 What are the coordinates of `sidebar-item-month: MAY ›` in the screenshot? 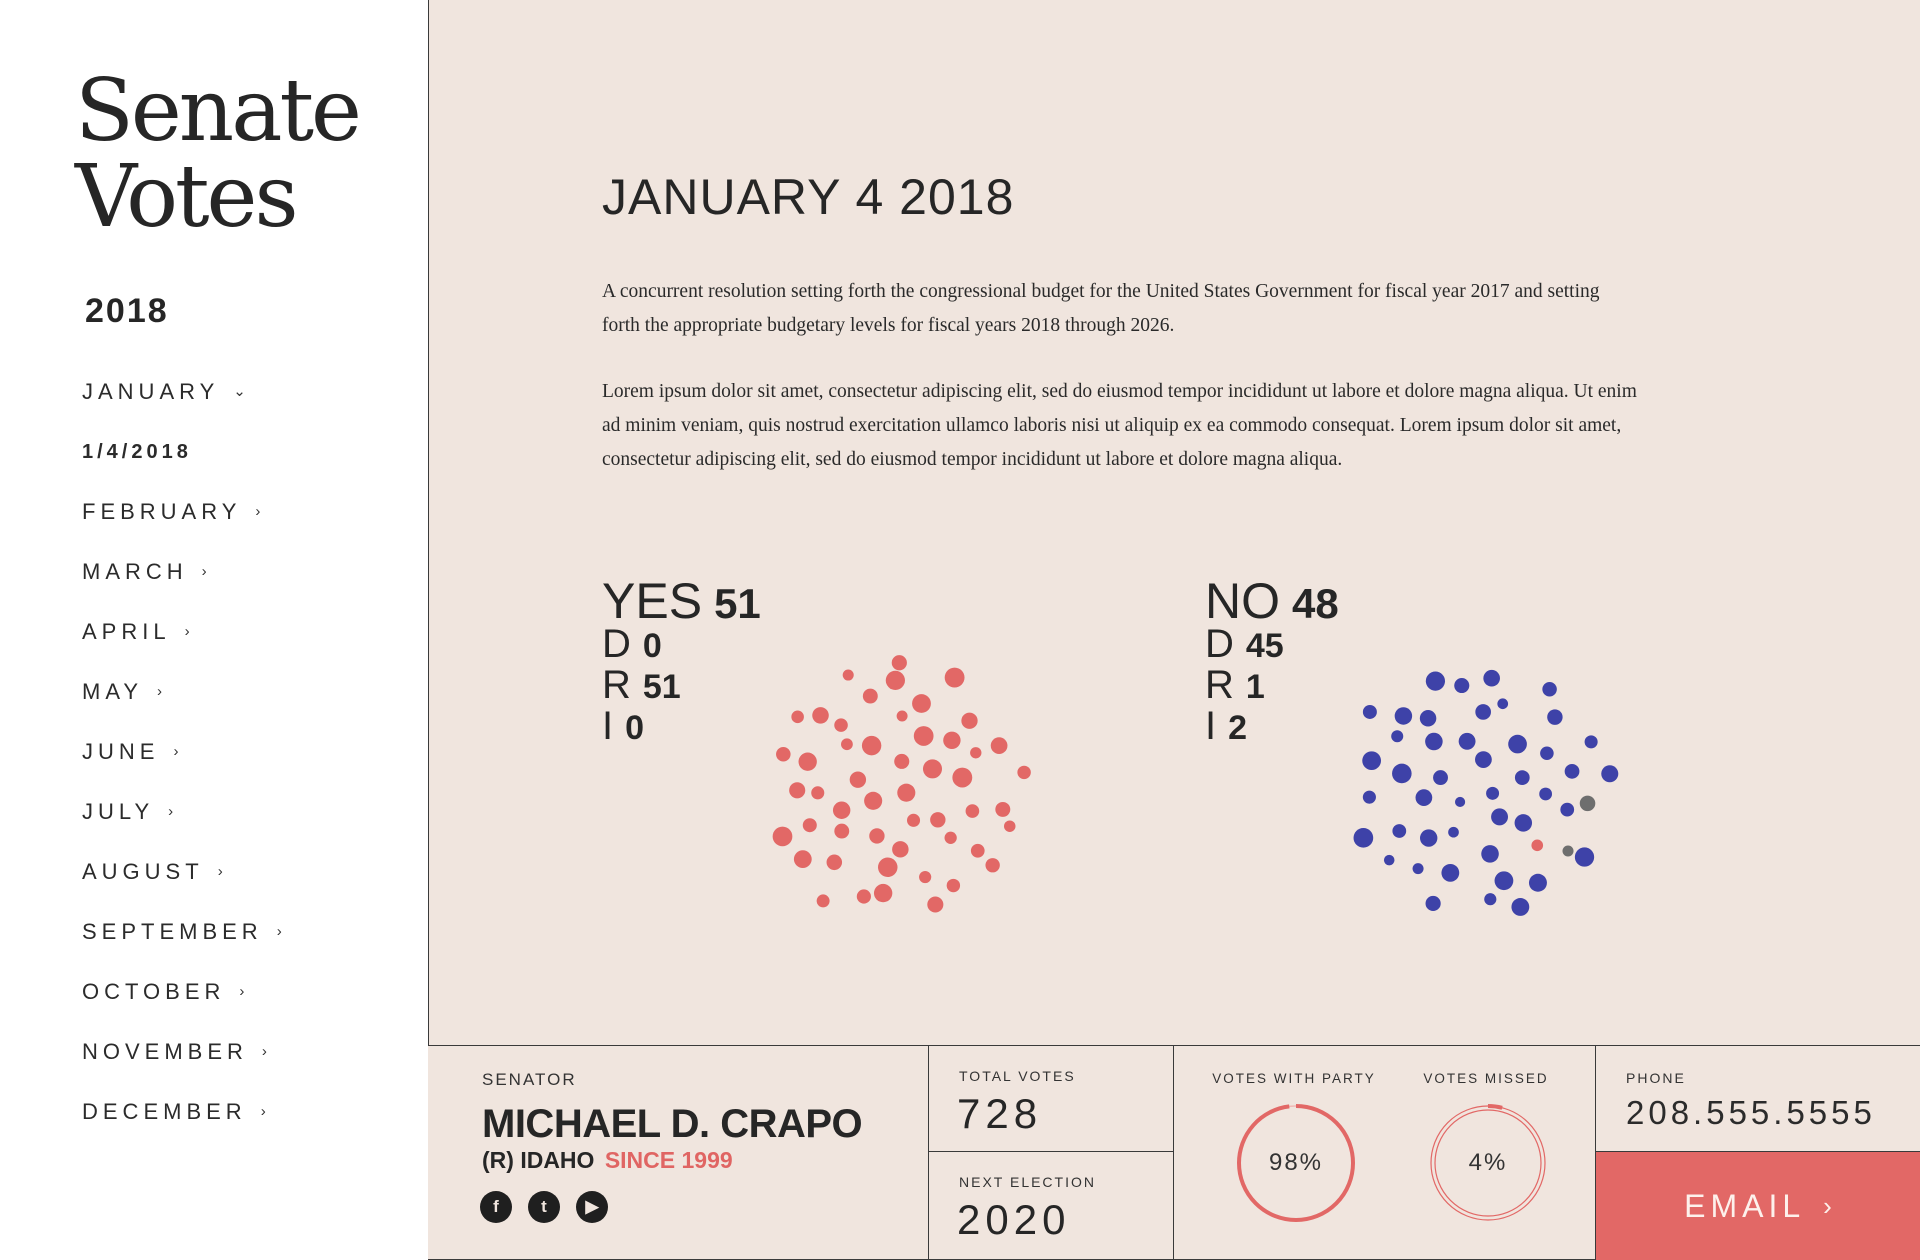 It's located at (182, 704).